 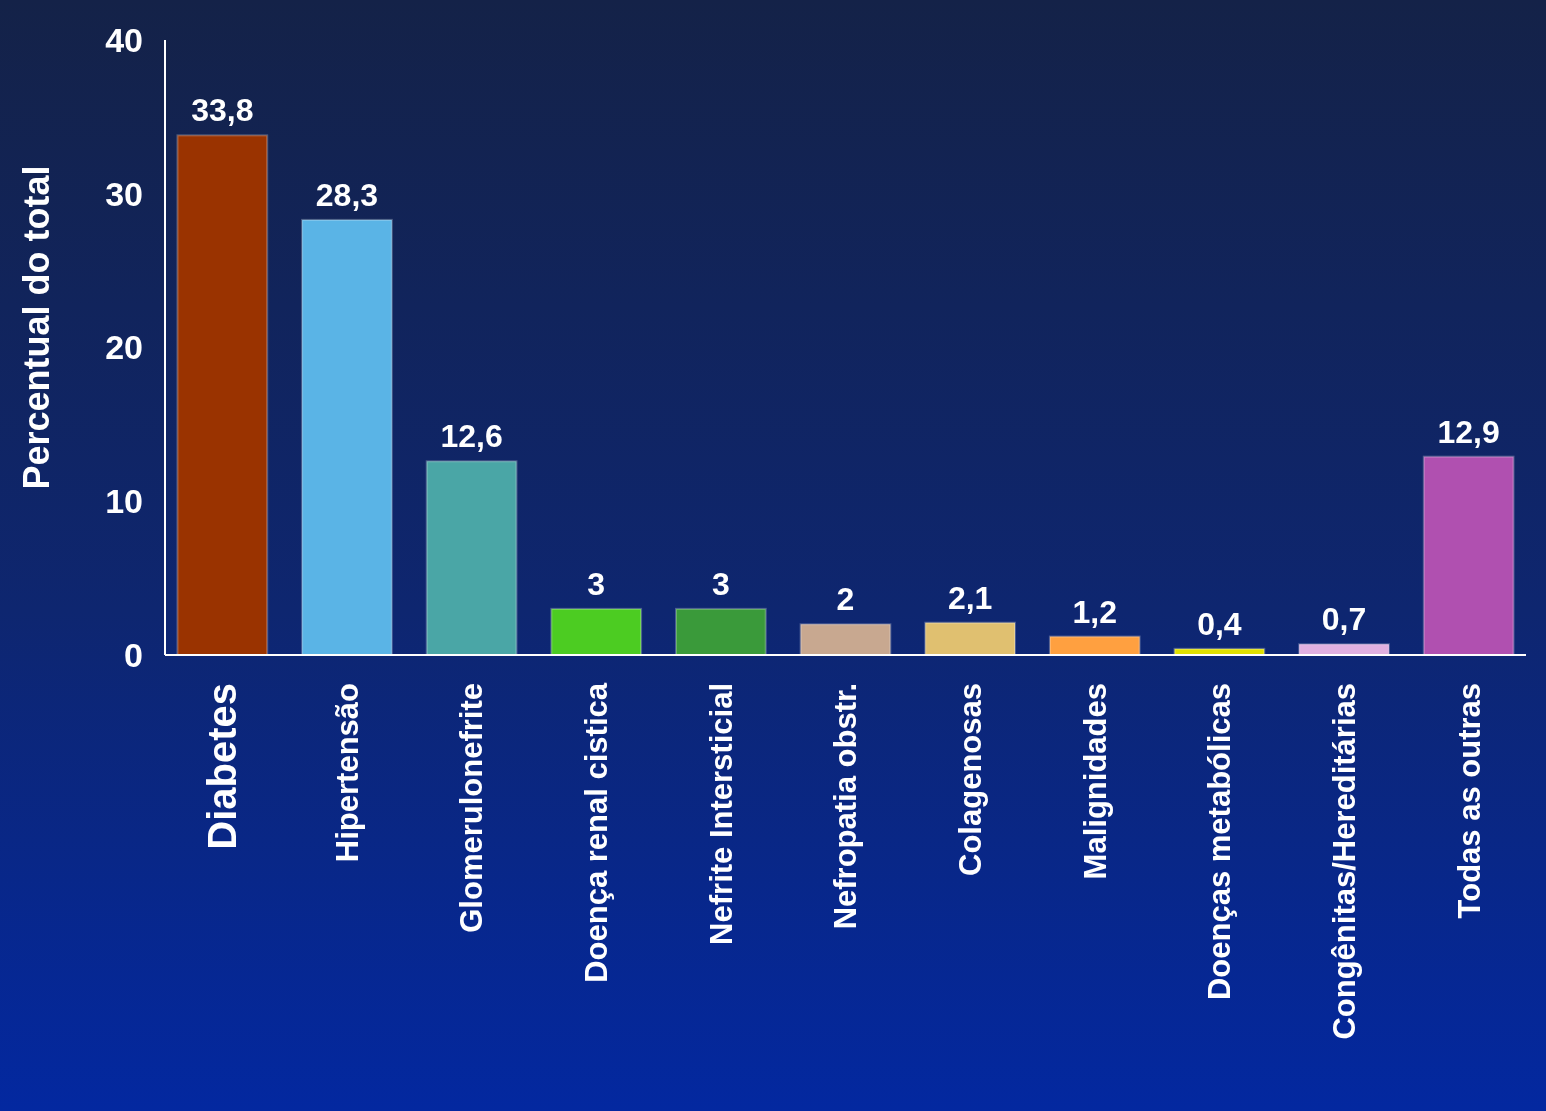 What do you see at coordinates (846, 806) in the screenshot?
I see `x-tick-label: Nefropatia obstr.` at bounding box center [846, 806].